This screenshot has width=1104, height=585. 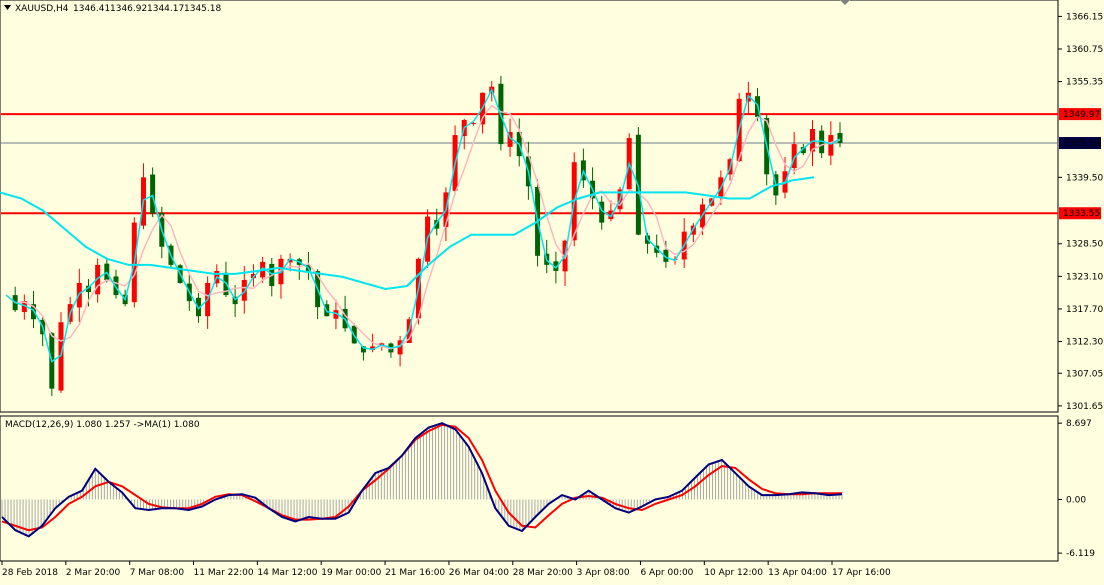 I want to click on svg-text: 1333.55, so click(x=1081, y=214).